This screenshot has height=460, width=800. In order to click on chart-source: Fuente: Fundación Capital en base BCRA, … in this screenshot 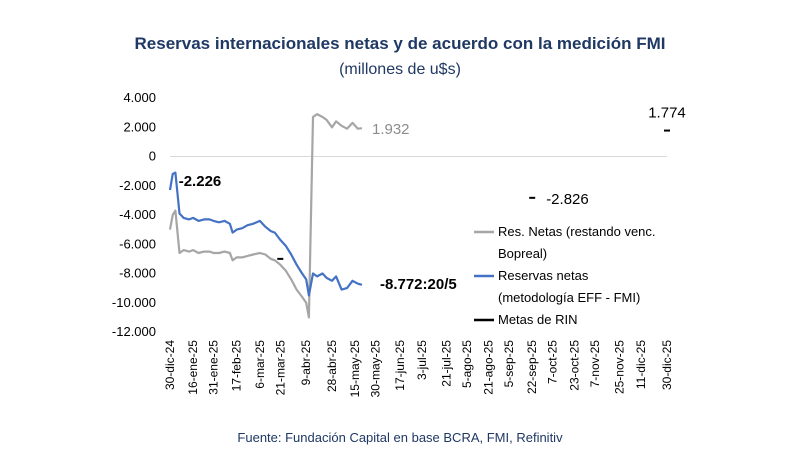, I will do `click(400, 437)`.